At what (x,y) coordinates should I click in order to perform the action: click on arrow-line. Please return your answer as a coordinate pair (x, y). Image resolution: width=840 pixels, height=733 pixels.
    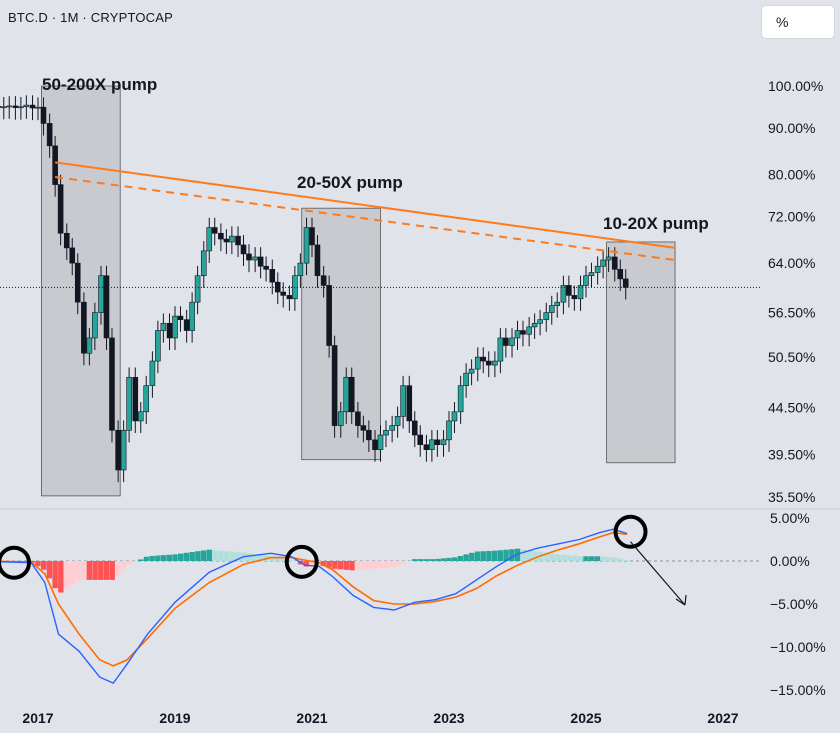
    Looking at the image, I should click on (658, 573).